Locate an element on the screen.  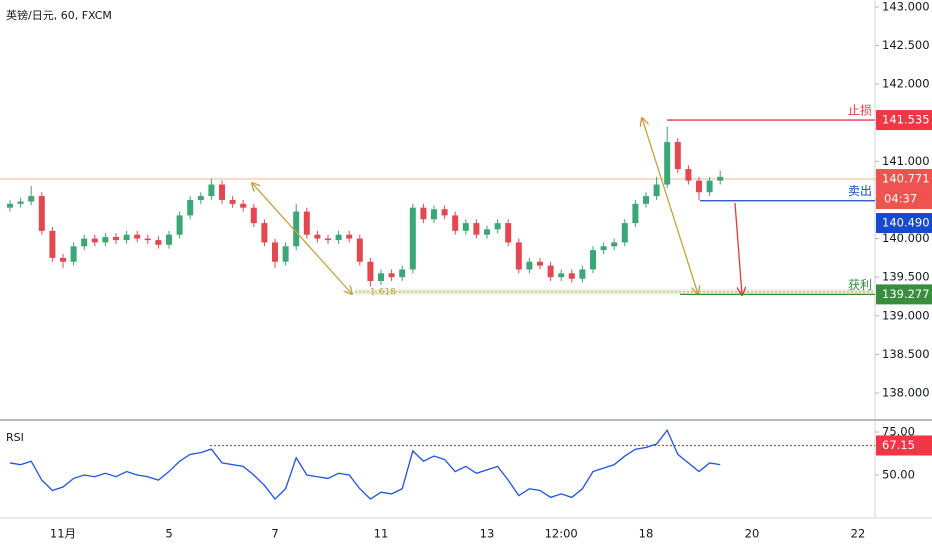
level-name: 获利 is located at coordinates (860, 285).